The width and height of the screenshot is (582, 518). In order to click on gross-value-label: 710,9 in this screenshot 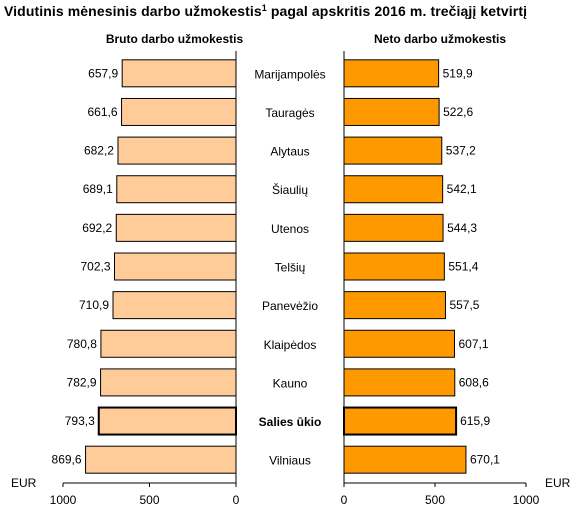, I will do `click(94, 305)`.